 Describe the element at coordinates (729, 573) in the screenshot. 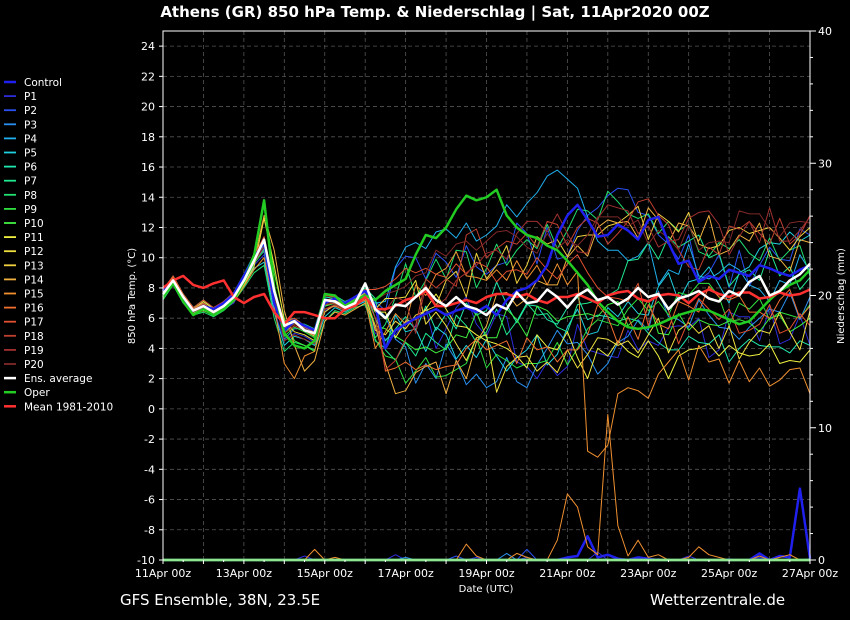

I see `x-tick-label: 25Apr 00z` at that location.